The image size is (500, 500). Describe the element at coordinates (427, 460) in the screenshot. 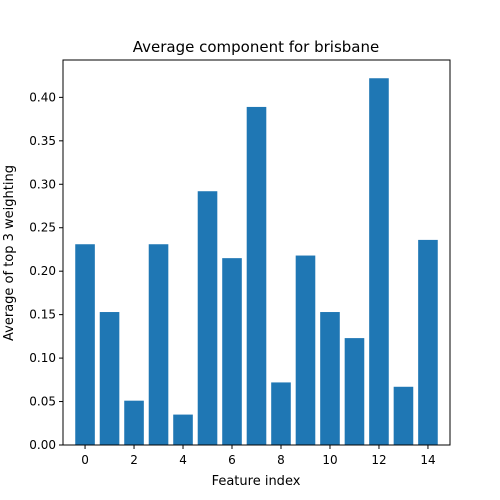

I see `x-tick-label: 14` at that location.